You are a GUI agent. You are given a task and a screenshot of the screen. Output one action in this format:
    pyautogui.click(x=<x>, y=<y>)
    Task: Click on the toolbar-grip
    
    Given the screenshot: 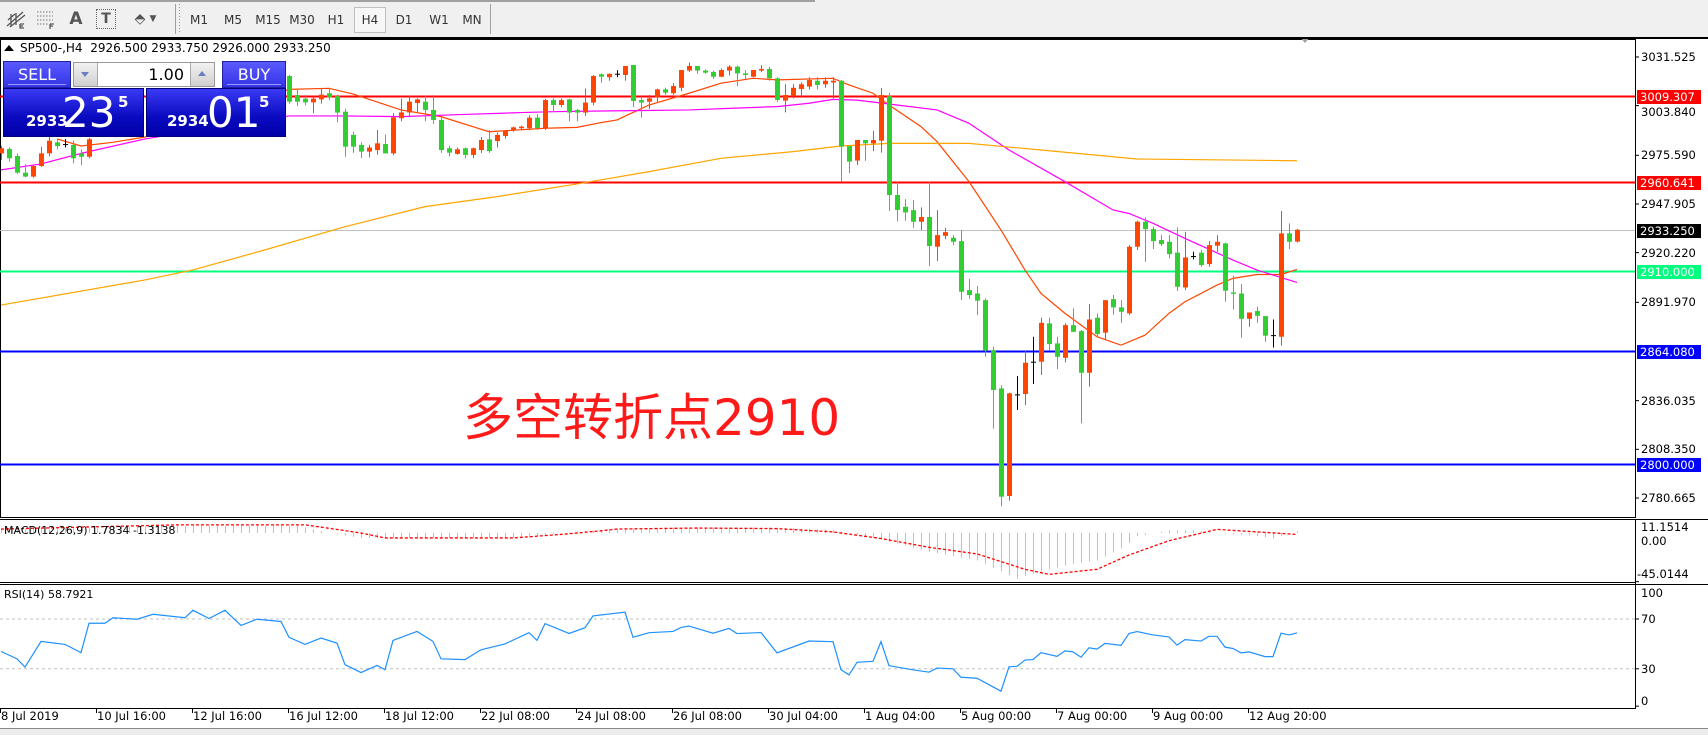 What is the action you would take?
    pyautogui.click(x=179, y=19)
    